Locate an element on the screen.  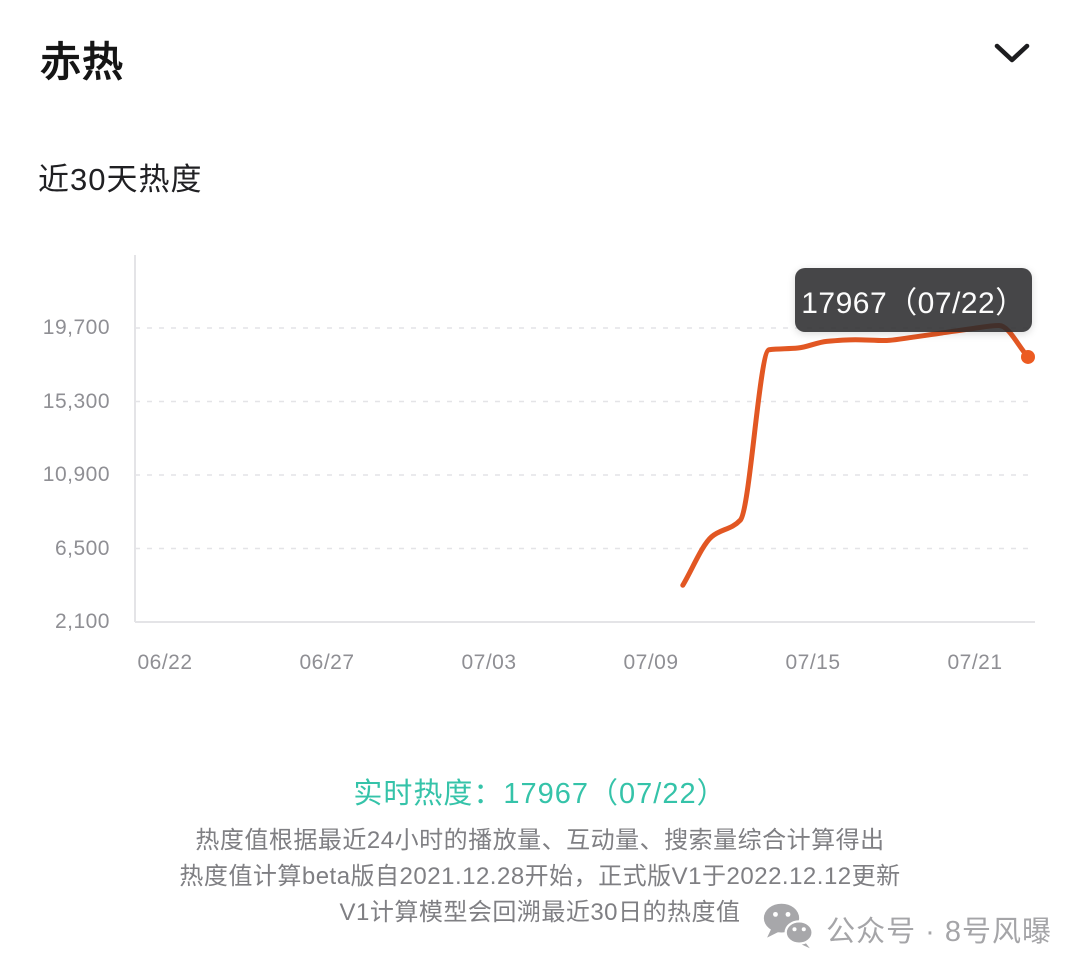
watermark-text: 公众号 · 8号风曝 is located at coordinates (939, 931).